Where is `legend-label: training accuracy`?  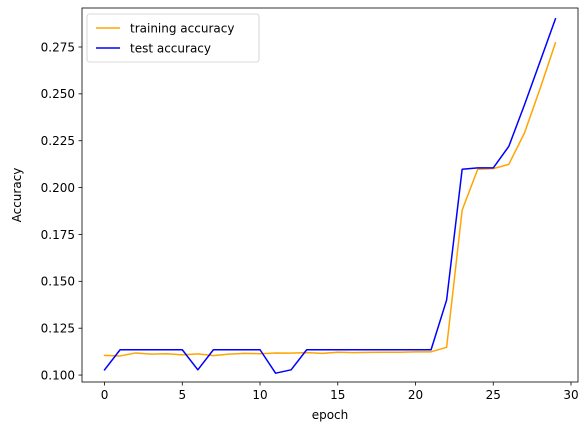
legend-label: training accuracy is located at coordinates (182, 28).